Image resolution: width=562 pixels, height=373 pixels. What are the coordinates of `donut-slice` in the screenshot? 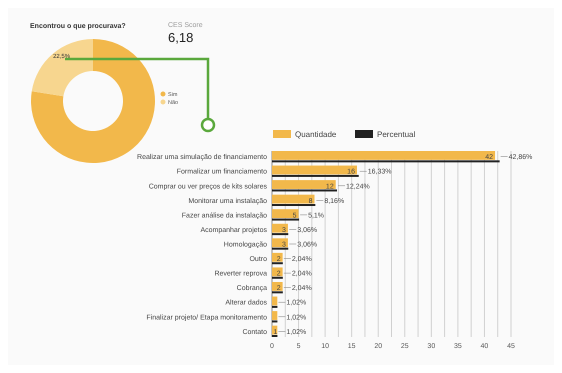 It's located at (62, 67).